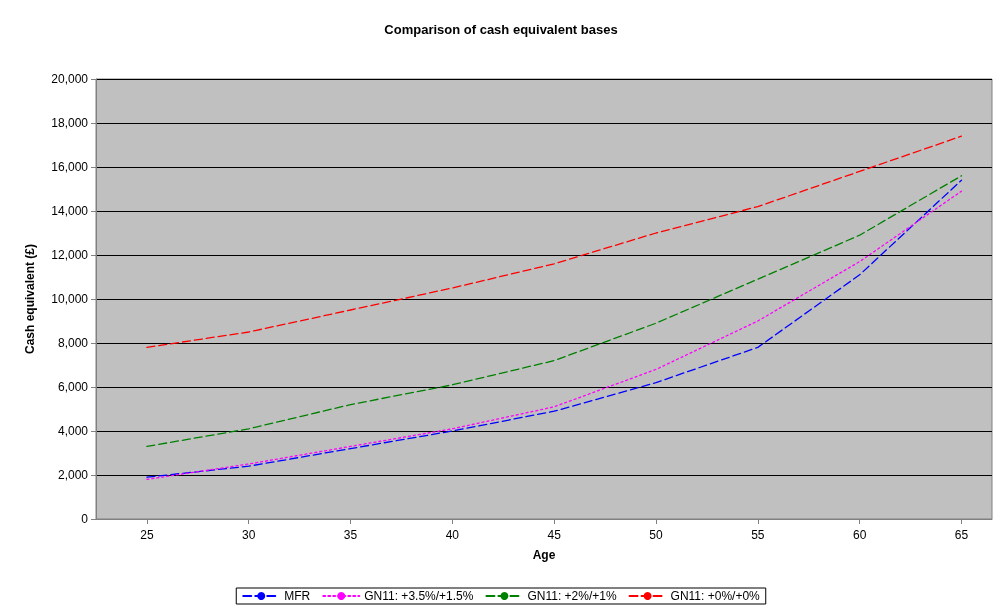 This screenshot has height=614, width=1002. I want to click on x-tick-label: 25, so click(147, 535).